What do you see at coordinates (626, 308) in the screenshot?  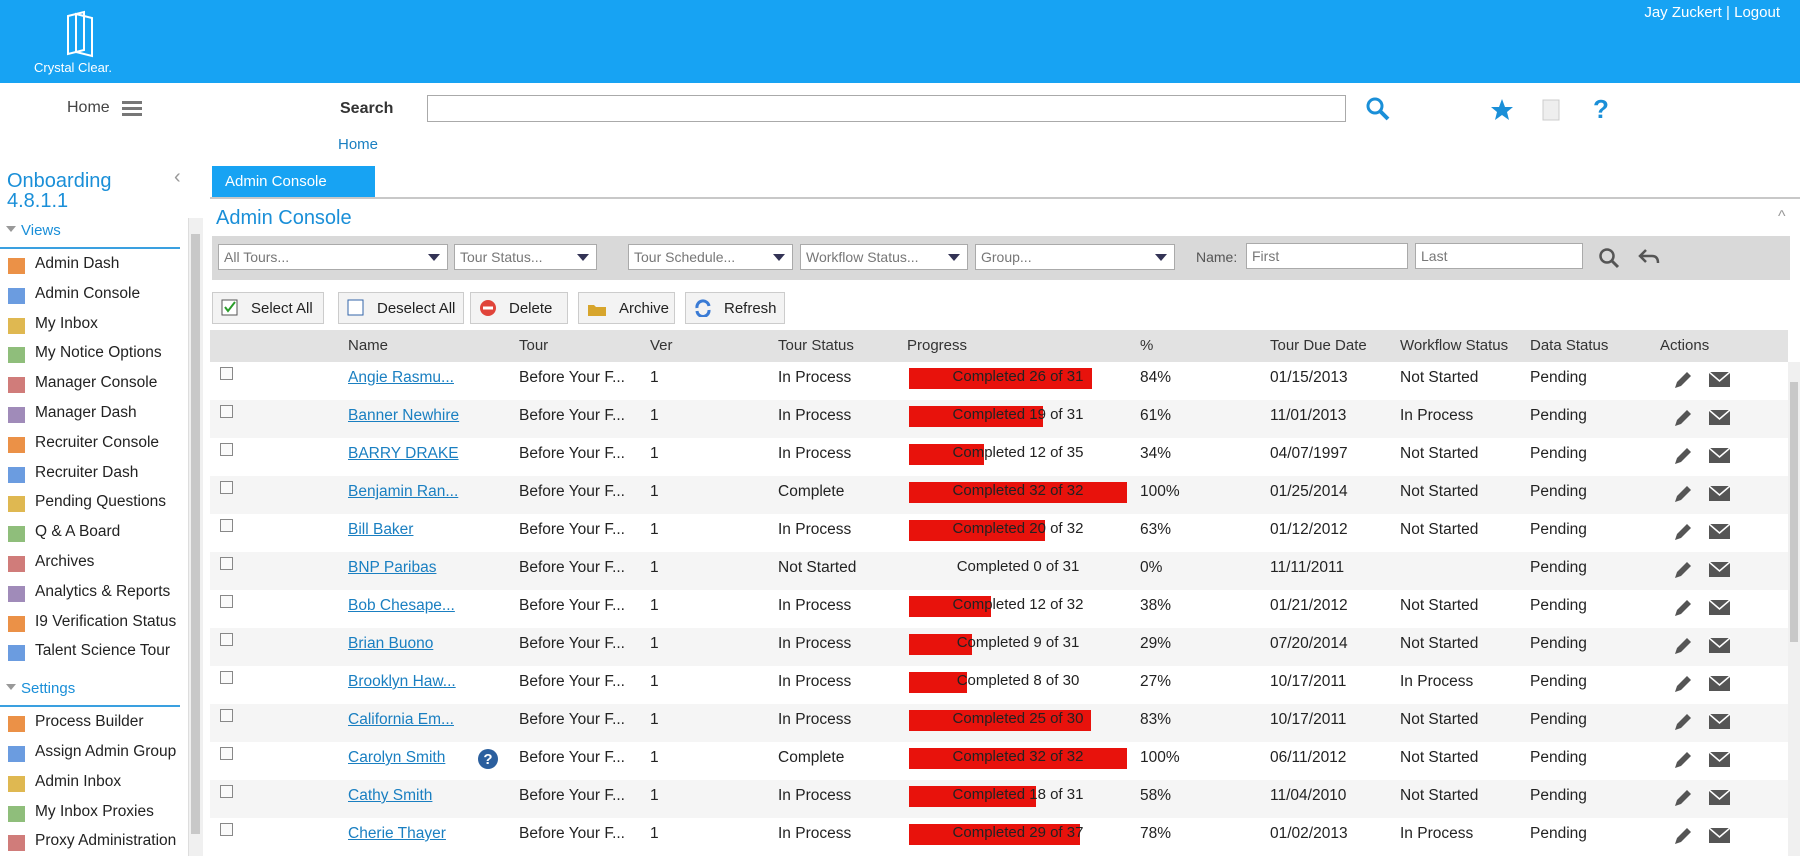 I see `toolbar-button: Archive` at bounding box center [626, 308].